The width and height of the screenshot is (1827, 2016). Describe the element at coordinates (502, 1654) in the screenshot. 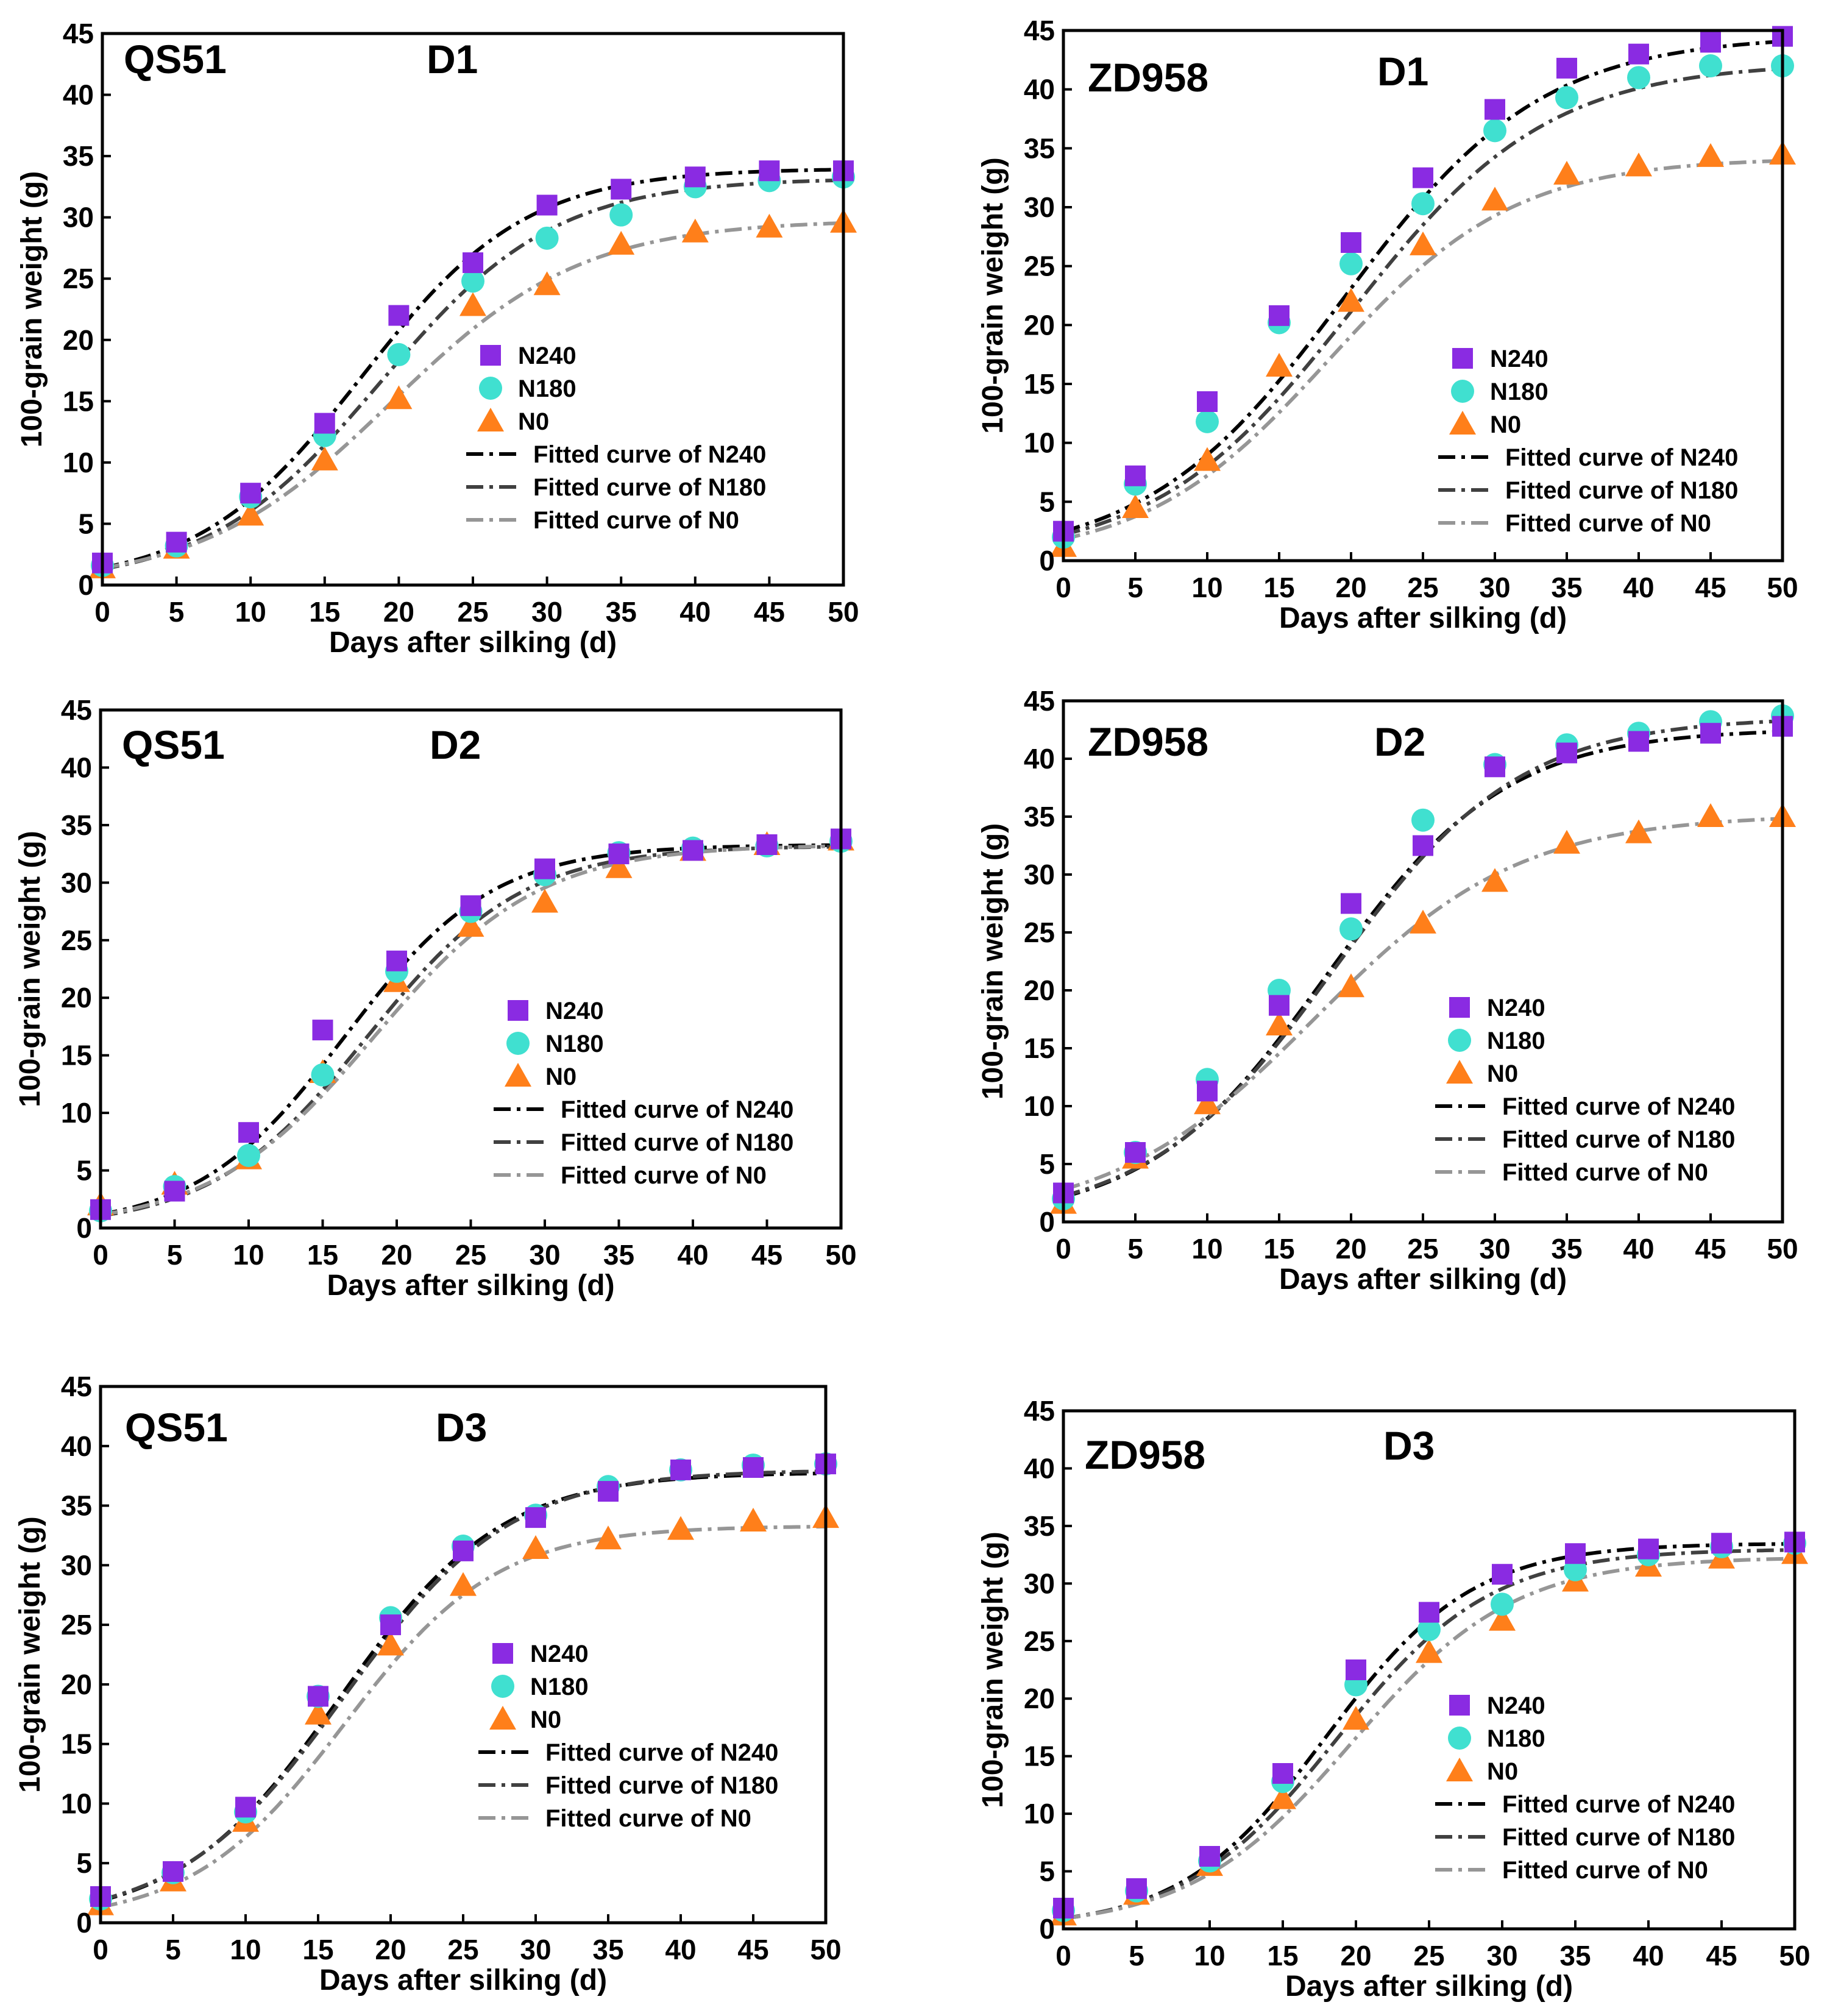

I see `legend-marker-n240` at that location.